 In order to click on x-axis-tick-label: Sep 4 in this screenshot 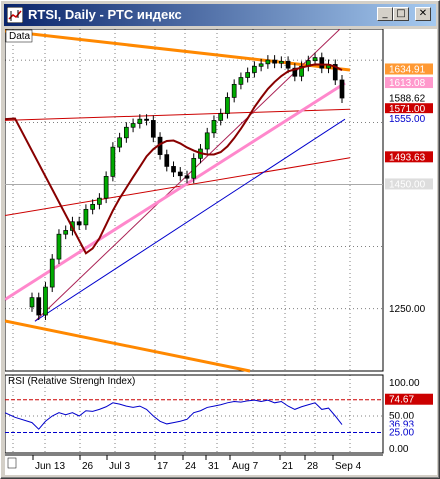, I will do `click(348, 466)`.